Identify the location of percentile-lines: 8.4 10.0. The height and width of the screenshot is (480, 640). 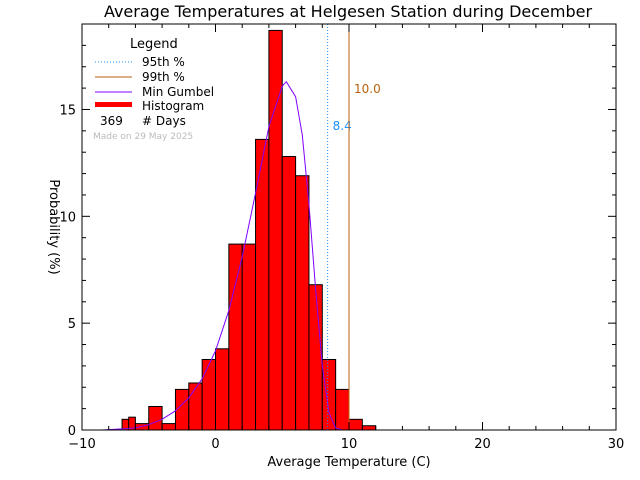
(354, 227).